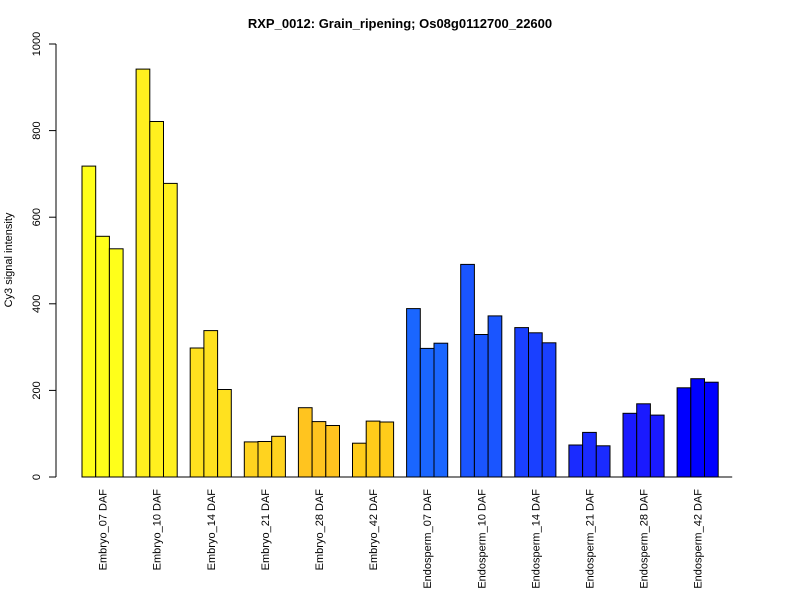 The image size is (800, 600). Describe the element at coordinates (374, 530) in the screenshot. I see `x-tick-label: Embryo_42 DAF` at that location.